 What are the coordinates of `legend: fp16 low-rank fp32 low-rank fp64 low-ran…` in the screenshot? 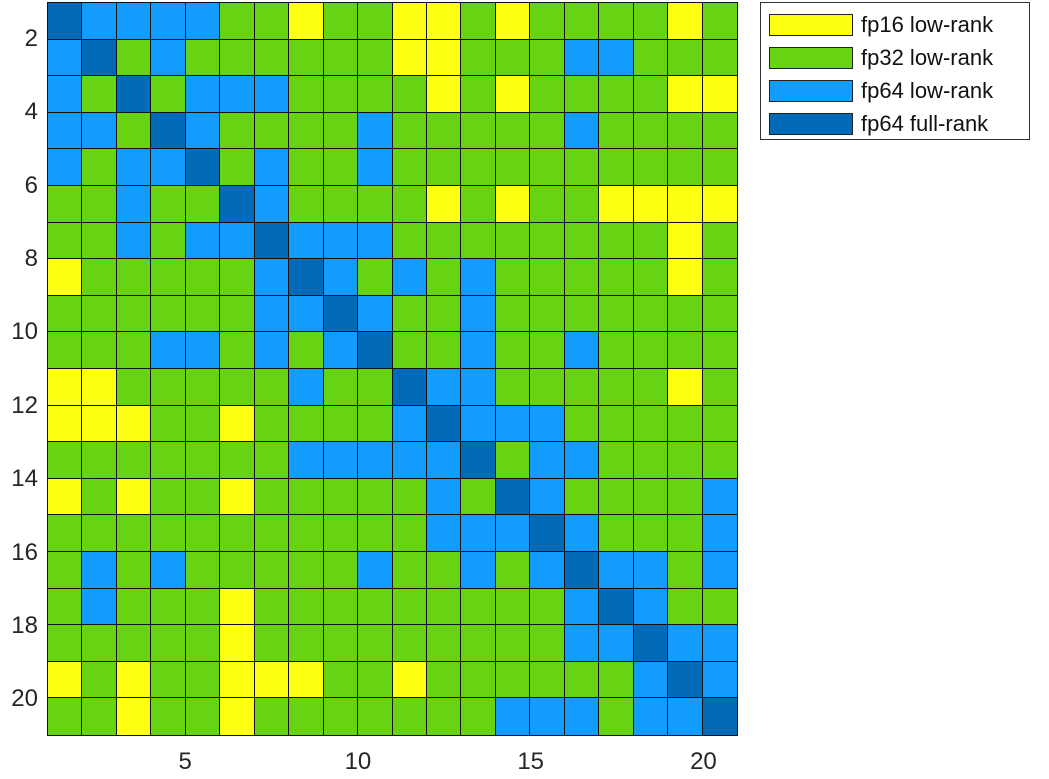 It's located at (895, 71).